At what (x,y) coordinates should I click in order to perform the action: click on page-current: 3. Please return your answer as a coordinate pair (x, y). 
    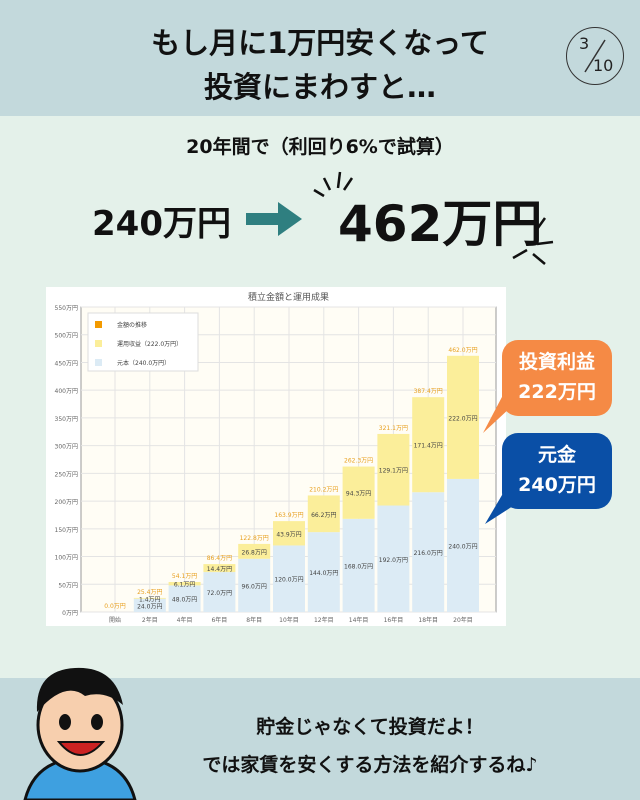
    Looking at the image, I should click on (584, 43).